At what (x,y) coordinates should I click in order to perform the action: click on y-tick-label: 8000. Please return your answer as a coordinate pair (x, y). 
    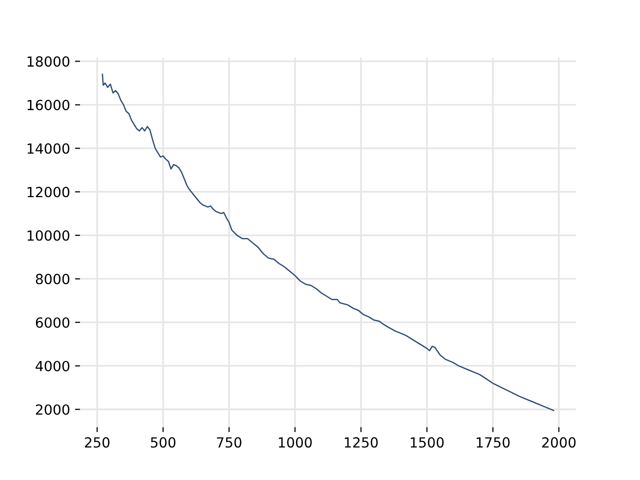
    Looking at the image, I should click on (53, 279).